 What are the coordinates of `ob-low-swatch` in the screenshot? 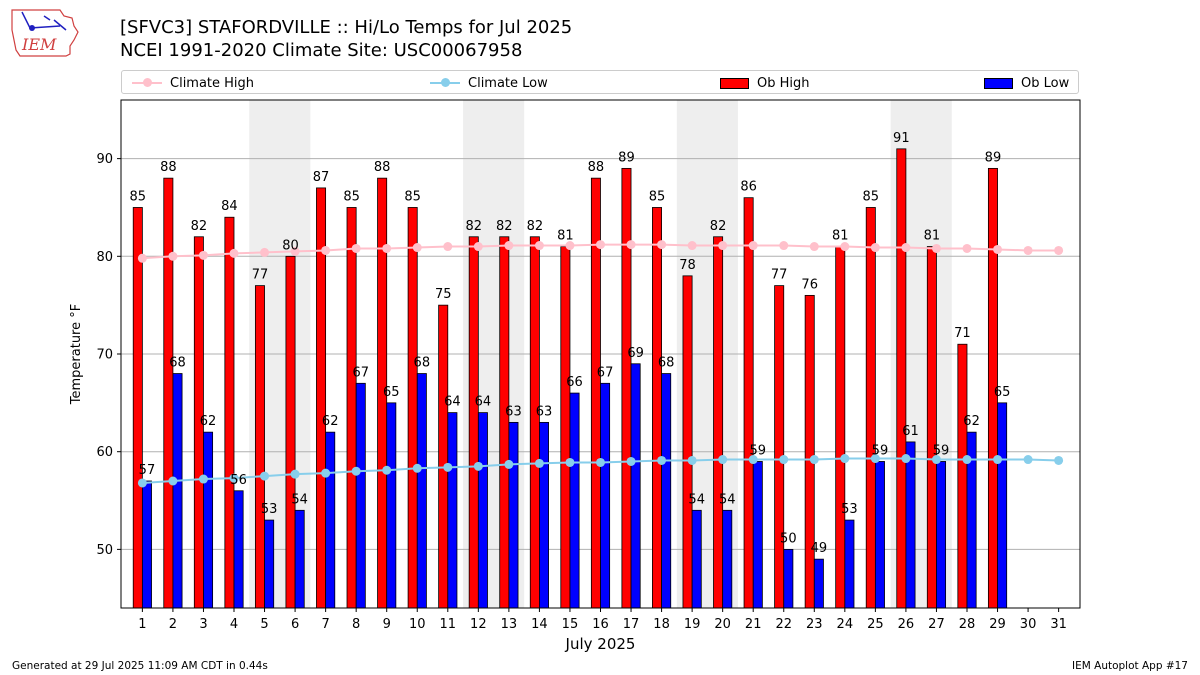 It's located at (998, 83).